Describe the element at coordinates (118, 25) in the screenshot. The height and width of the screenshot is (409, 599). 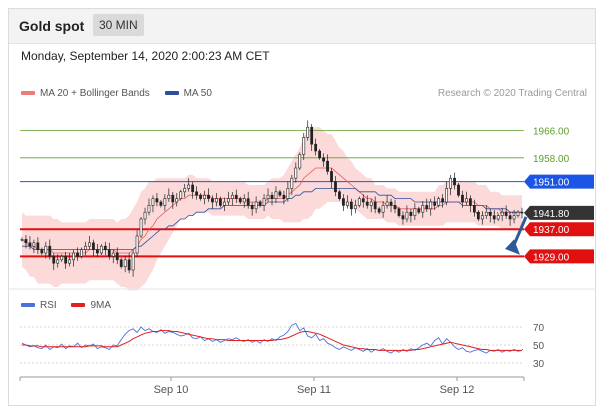
I see `timeframe-badge: 30 MIN` at that location.